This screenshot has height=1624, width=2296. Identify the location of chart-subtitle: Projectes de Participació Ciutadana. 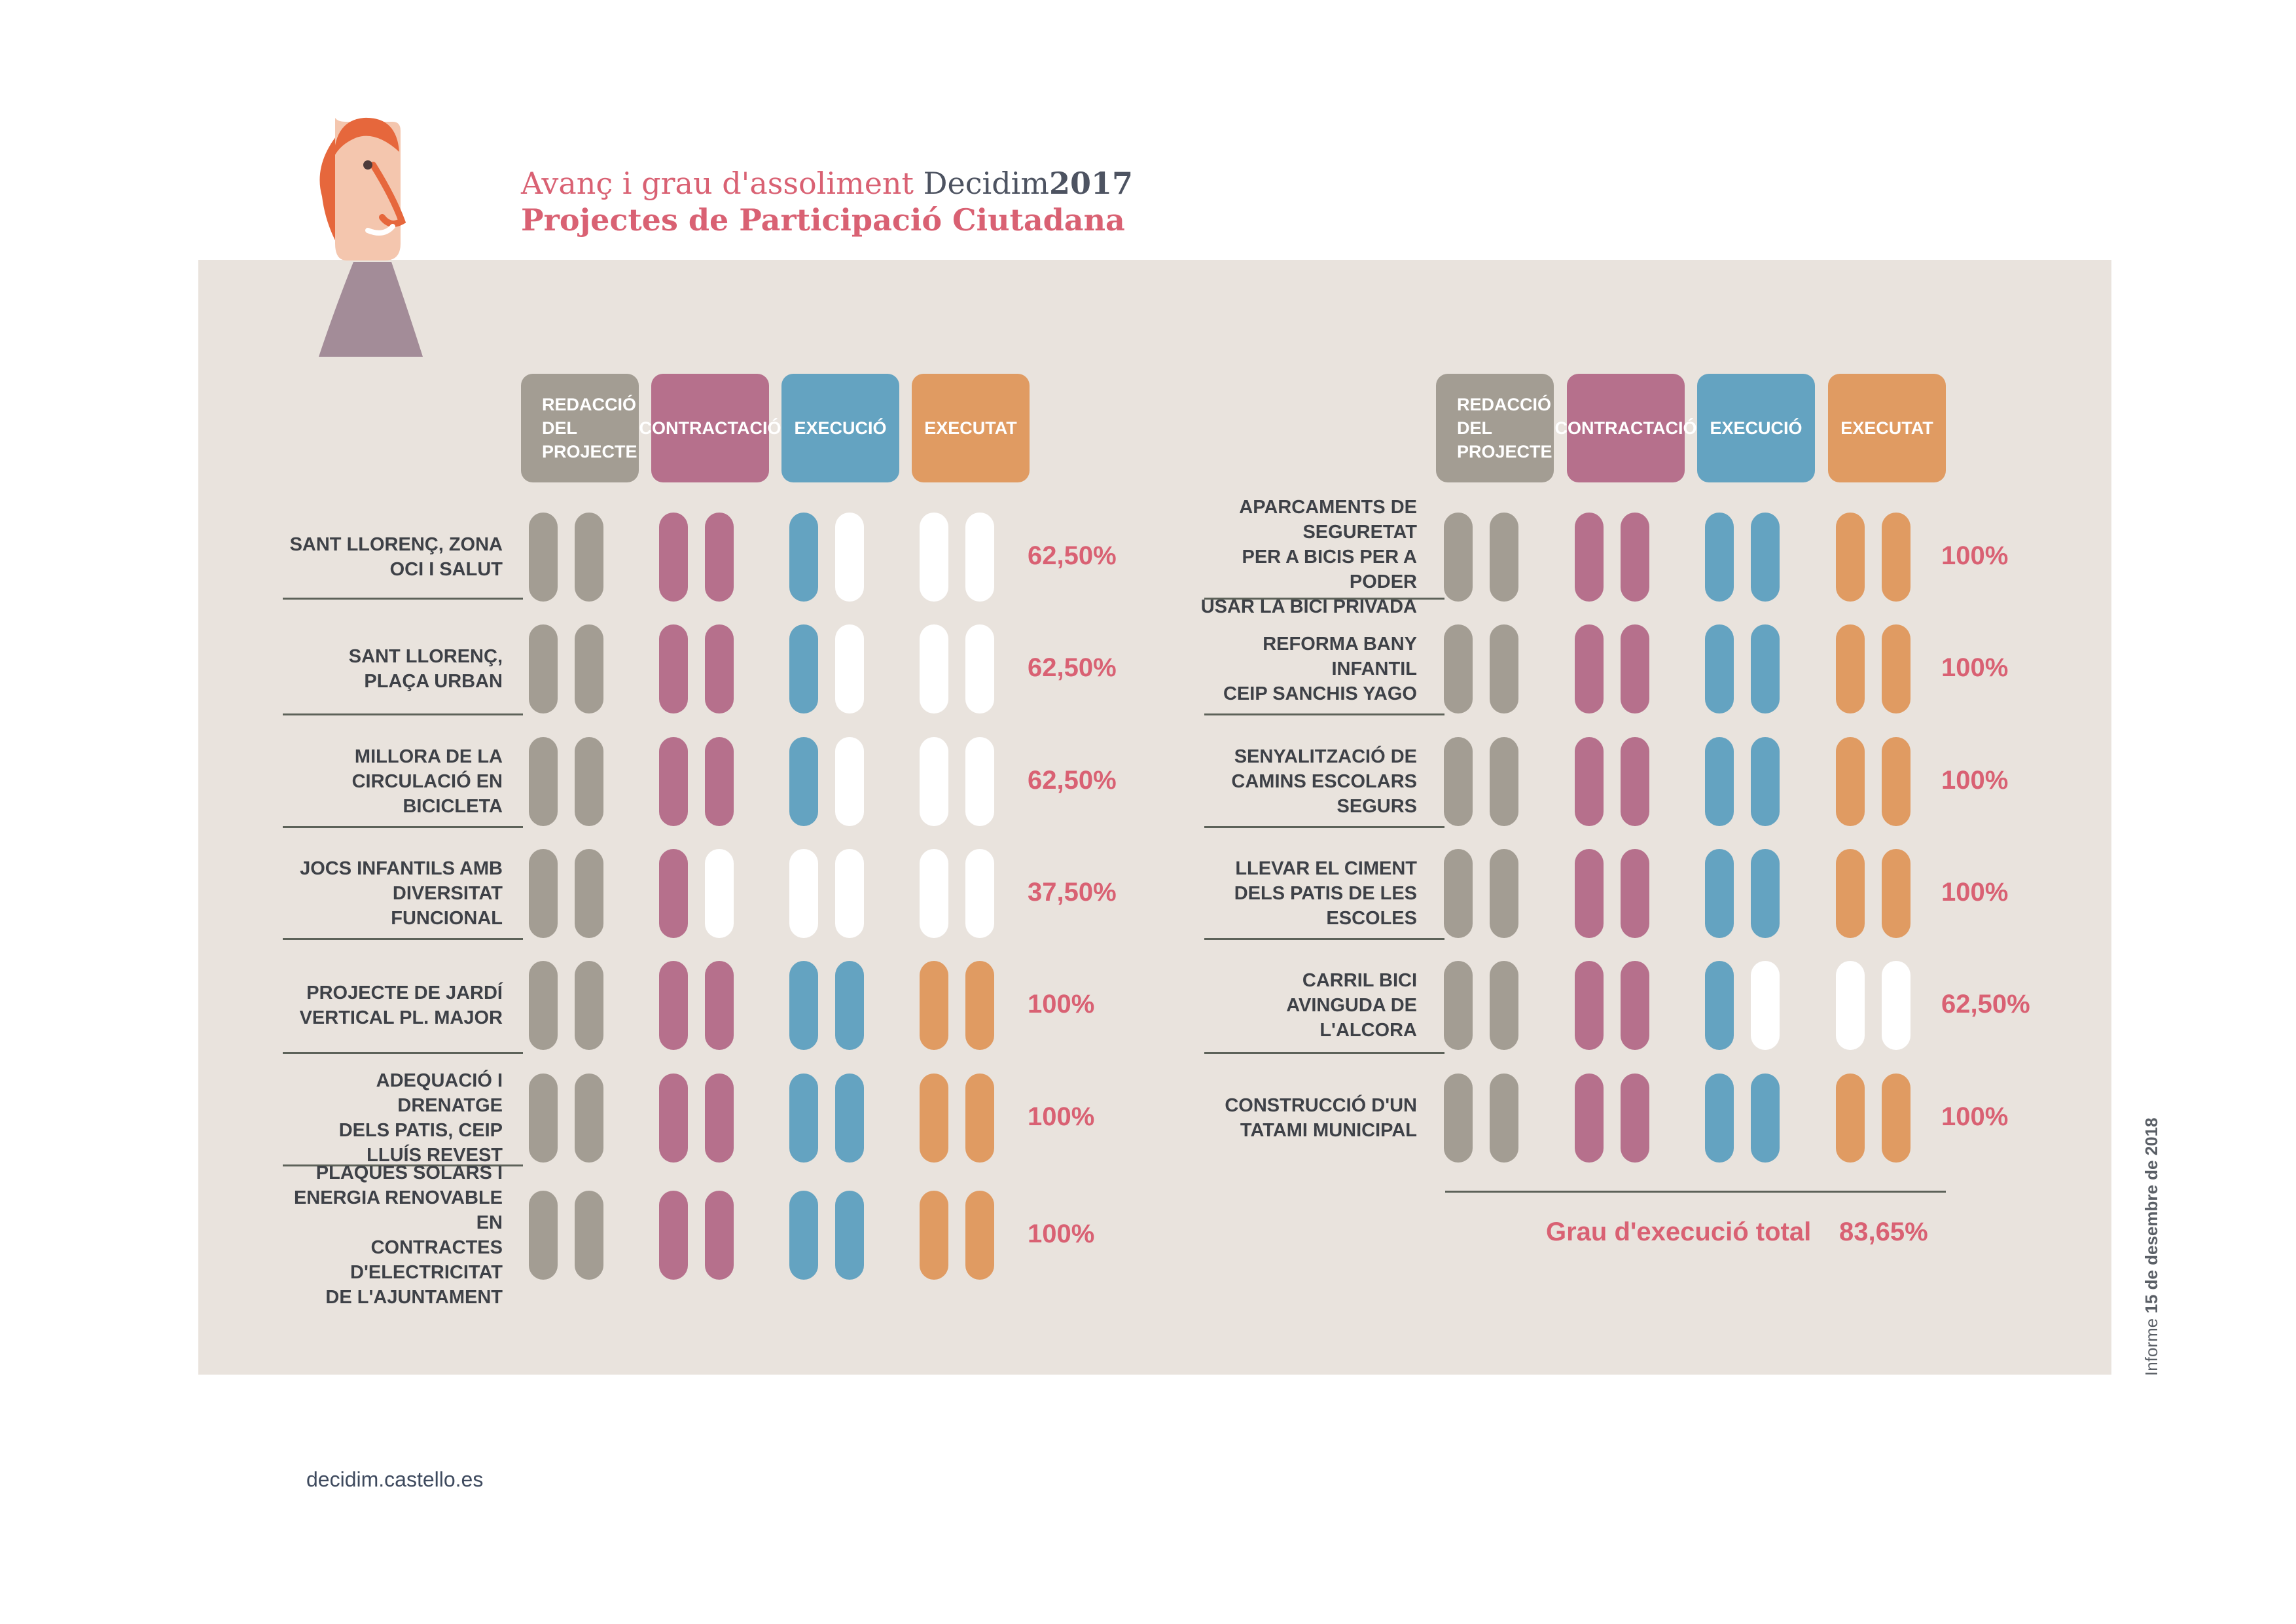
(823, 220).